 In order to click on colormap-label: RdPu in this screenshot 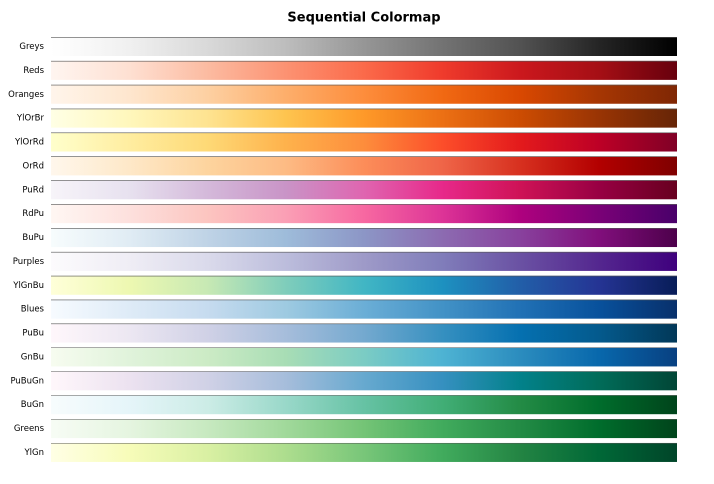, I will do `click(33, 214)`.